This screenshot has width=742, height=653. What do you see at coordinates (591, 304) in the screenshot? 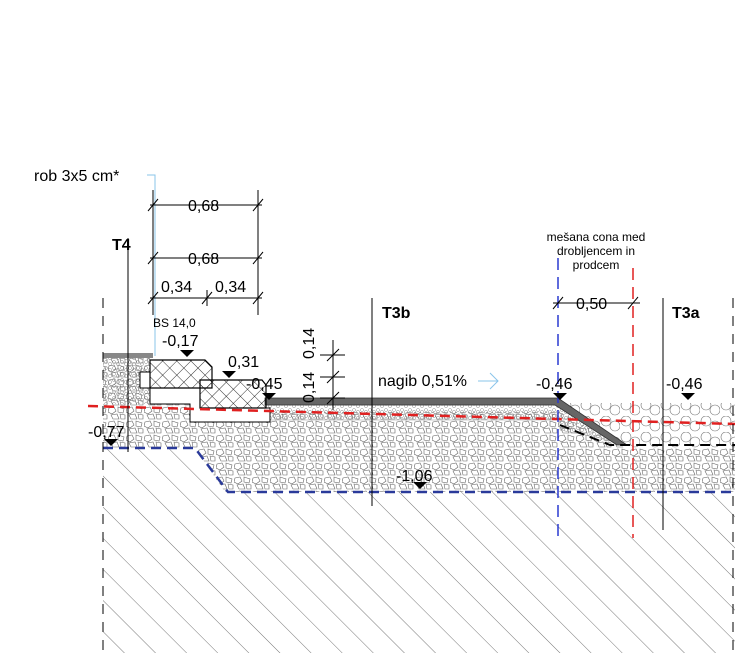
I see `dimension-label: 0,50` at bounding box center [591, 304].